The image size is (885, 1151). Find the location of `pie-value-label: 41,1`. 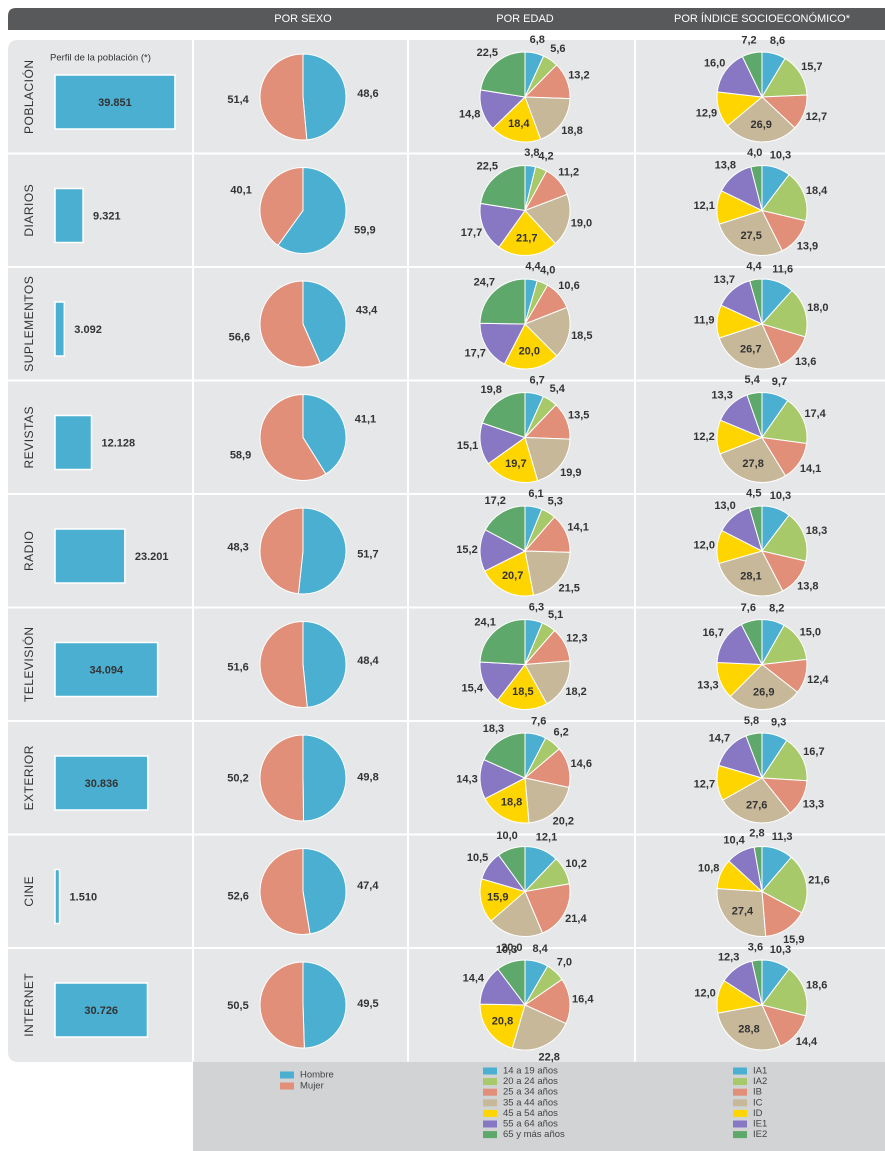

pie-value-label: 41,1 is located at coordinates (365, 419).